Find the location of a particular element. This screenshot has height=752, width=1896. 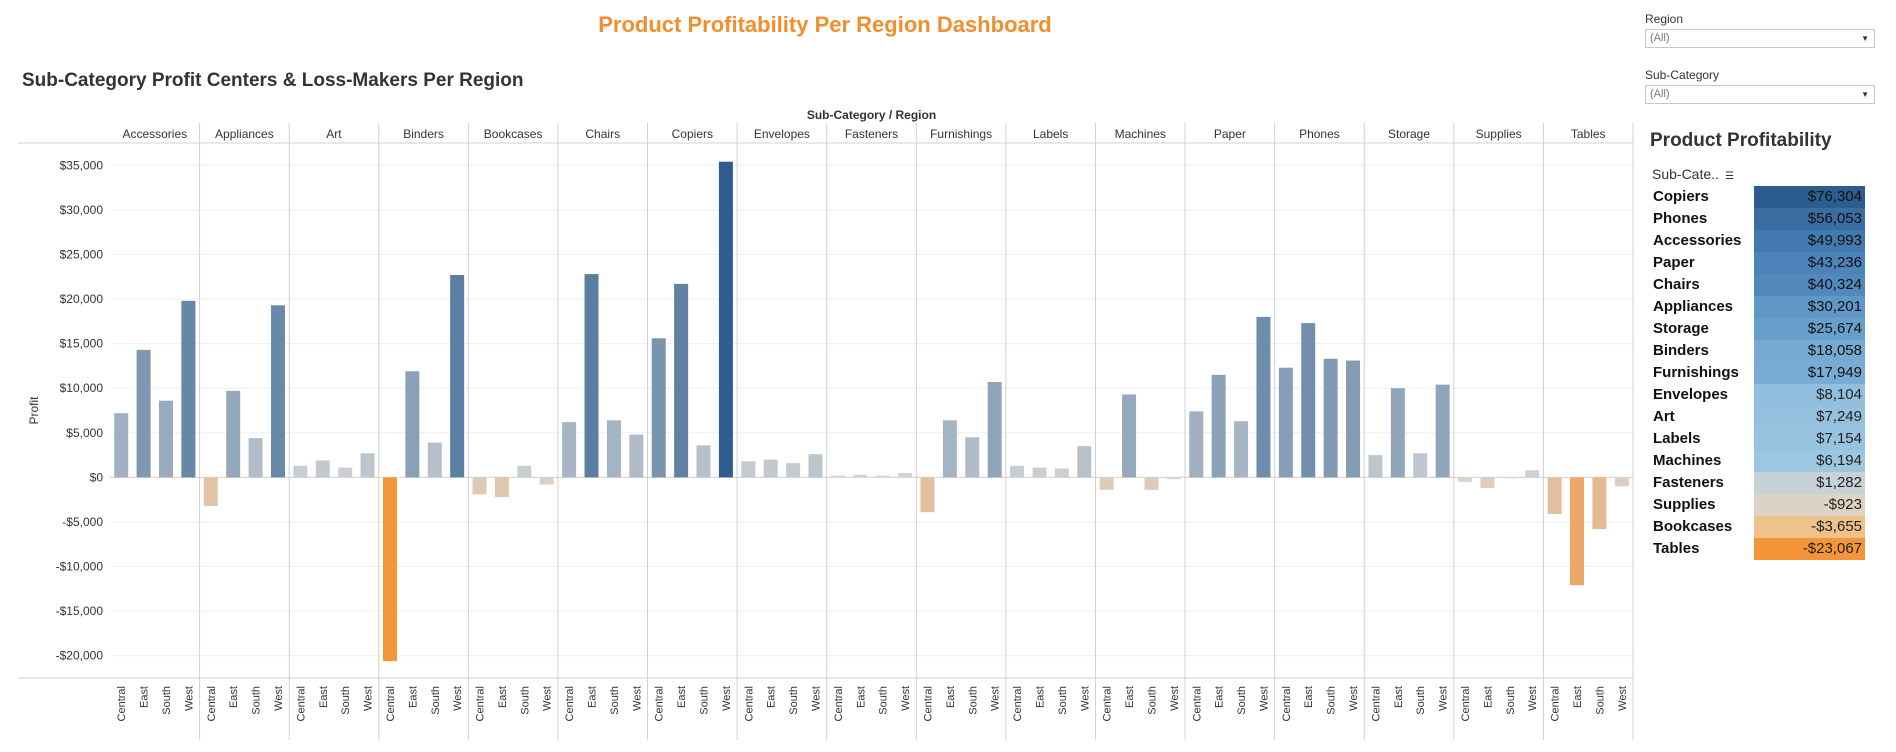

bar-bookcases-central is located at coordinates (479, 486).